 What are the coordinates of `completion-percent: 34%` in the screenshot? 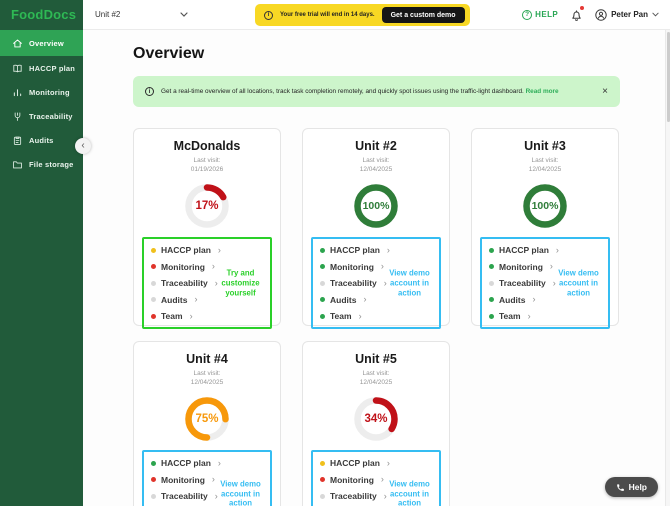 It's located at (376, 418).